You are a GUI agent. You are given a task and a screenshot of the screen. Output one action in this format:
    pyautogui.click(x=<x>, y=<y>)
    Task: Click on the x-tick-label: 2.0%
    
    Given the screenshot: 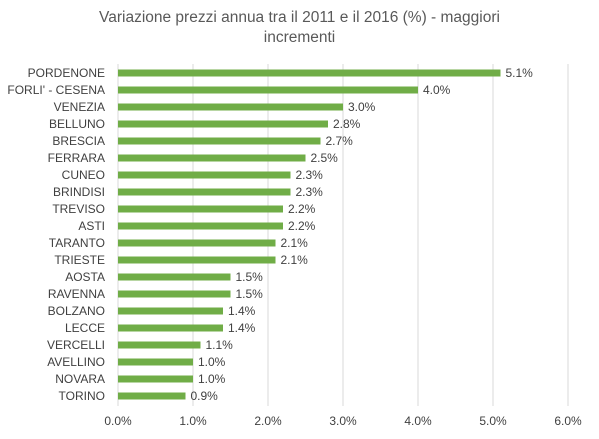 What is the action you would take?
    pyautogui.click(x=268, y=421)
    